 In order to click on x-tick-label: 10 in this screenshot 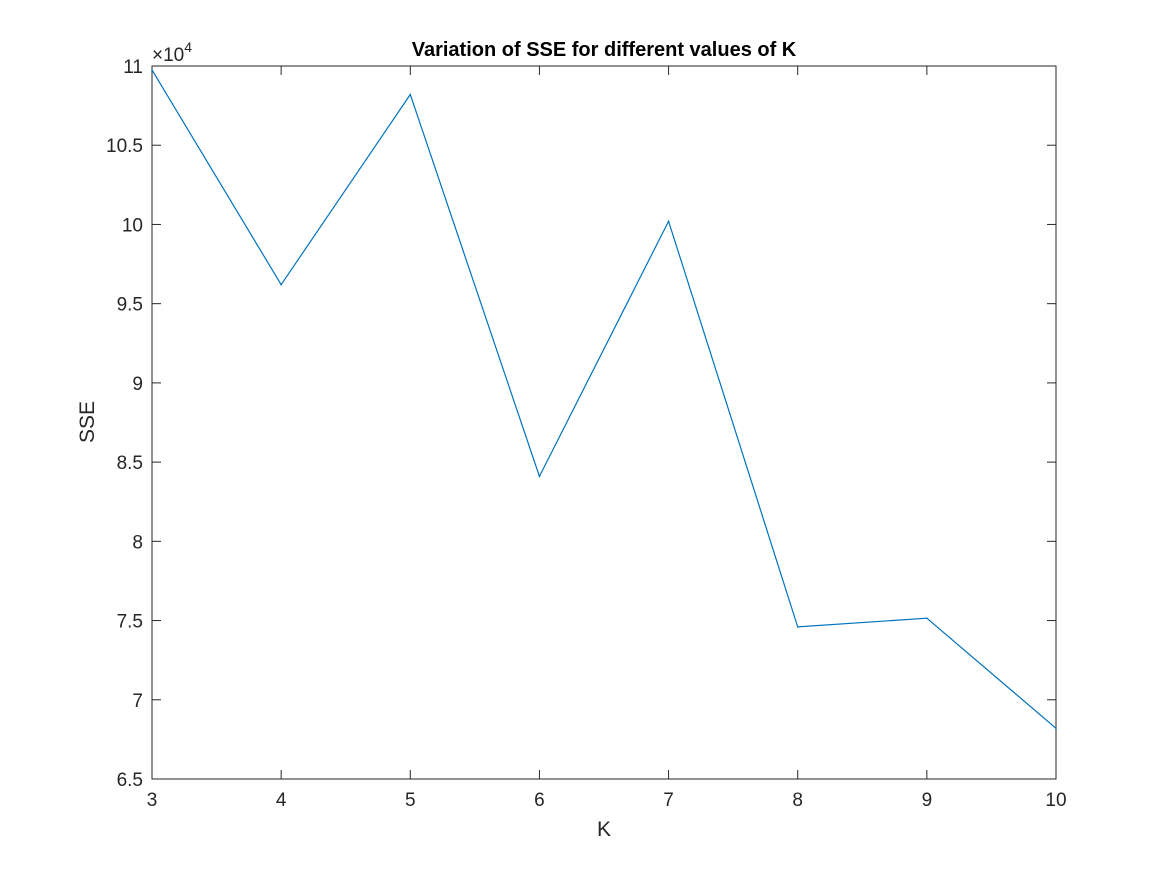, I will do `click(1055, 800)`.